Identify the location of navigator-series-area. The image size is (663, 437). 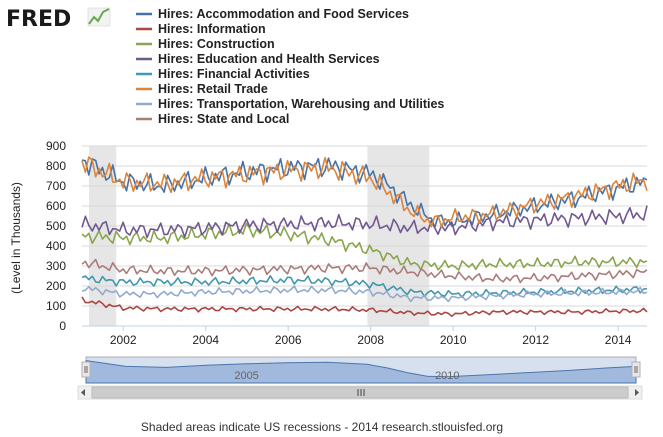
(361, 372).